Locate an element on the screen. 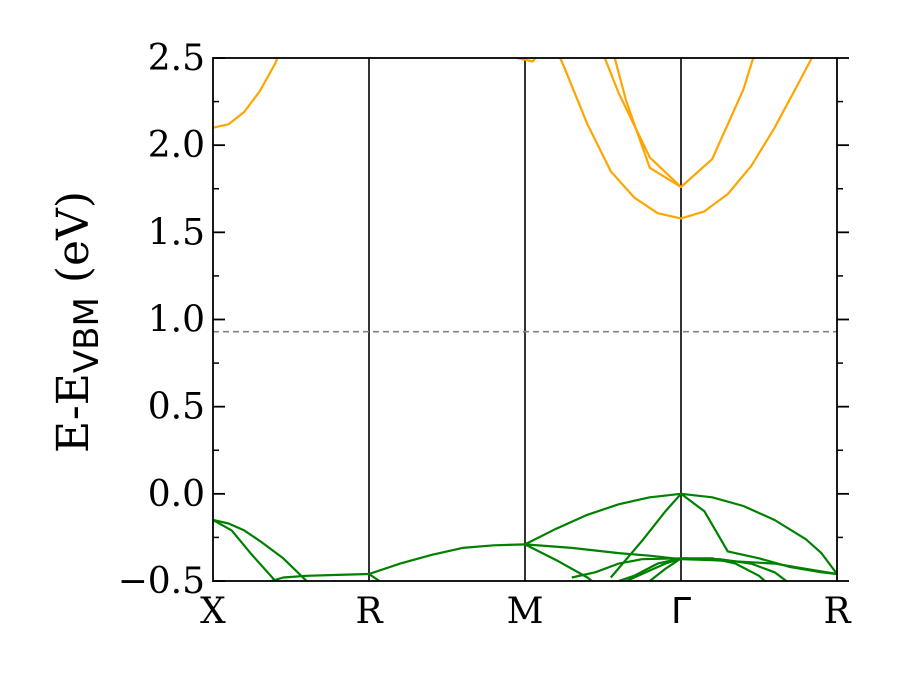  x-tick-label: M is located at coordinates (525, 611).